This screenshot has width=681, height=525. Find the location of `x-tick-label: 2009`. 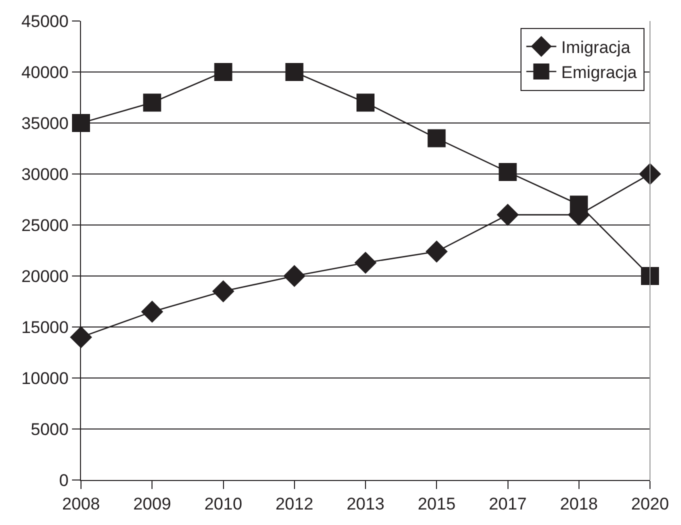

x-tick-label: 2009 is located at coordinates (152, 504).